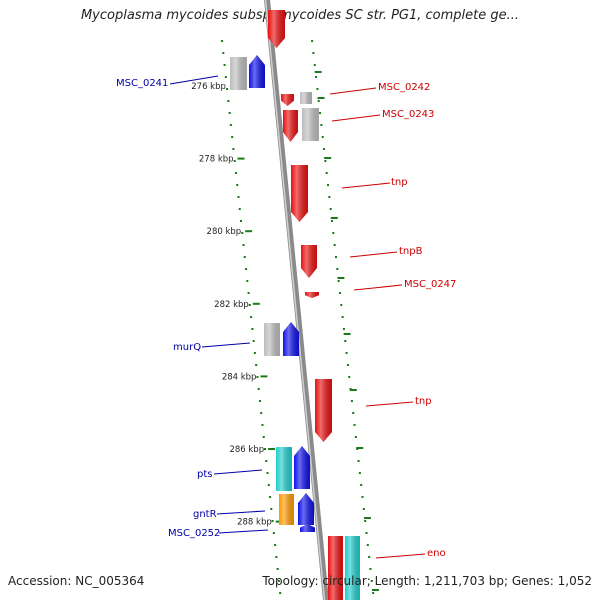  What do you see at coordinates (239, 377) in the screenshot?
I see `tick-label: 284 kbp` at bounding box center [239, 377].